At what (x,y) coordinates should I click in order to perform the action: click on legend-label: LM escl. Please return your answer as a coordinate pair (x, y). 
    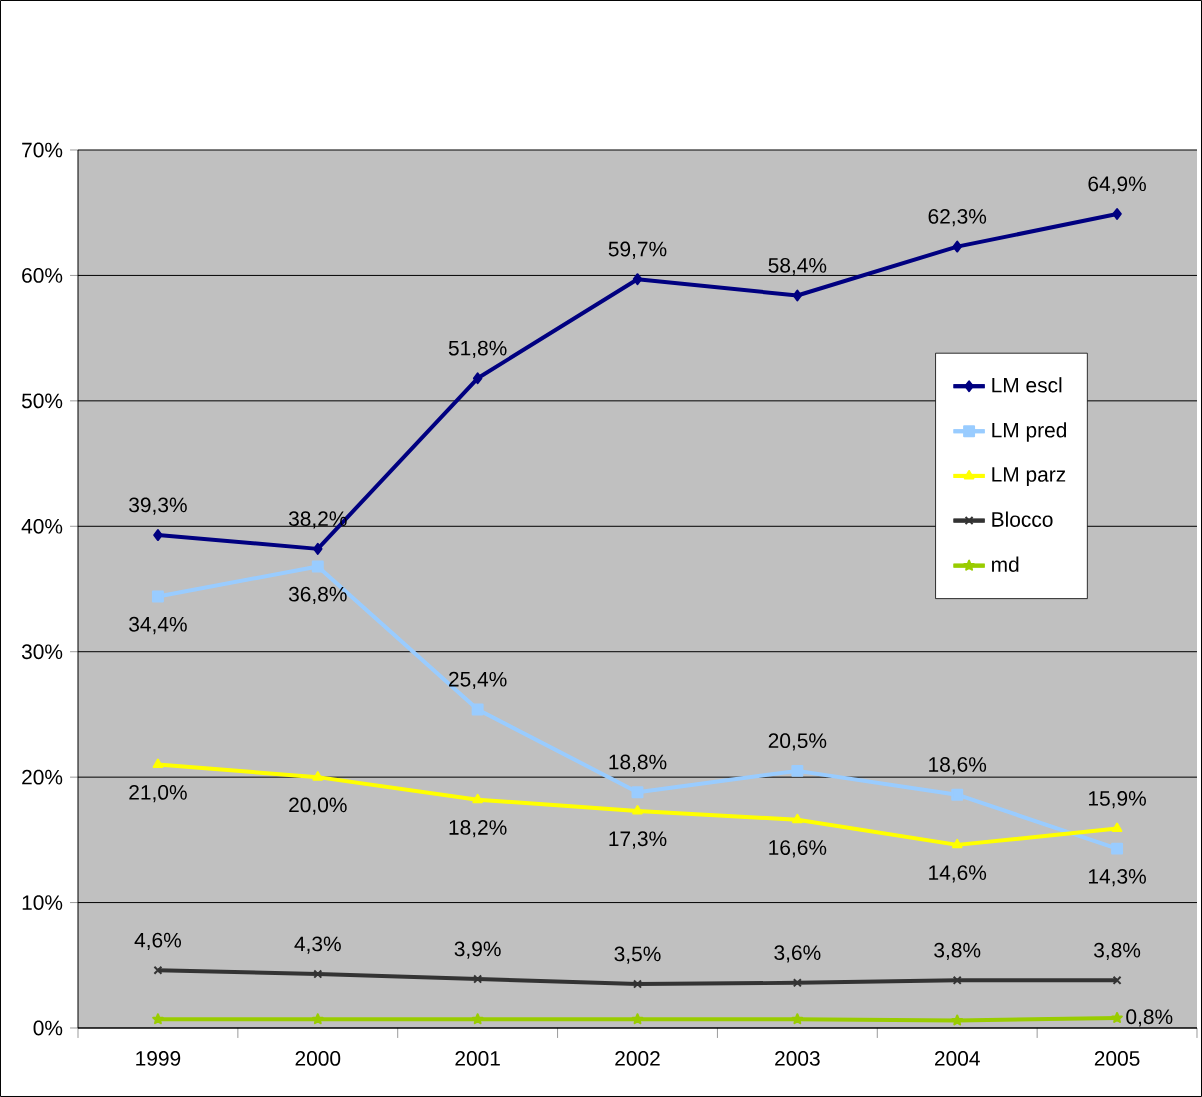
    Looking at the image, I should click on (1027, 385).